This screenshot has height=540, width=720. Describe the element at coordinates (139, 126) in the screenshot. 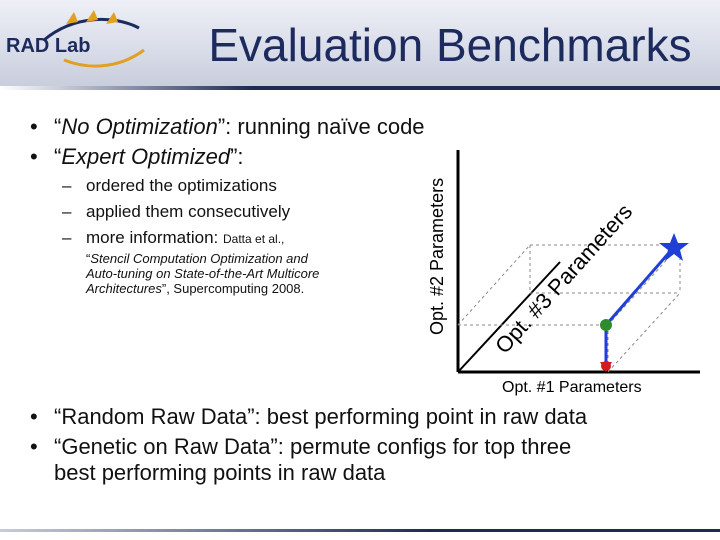

I see `bullet-emph: No Optimization` at that location.